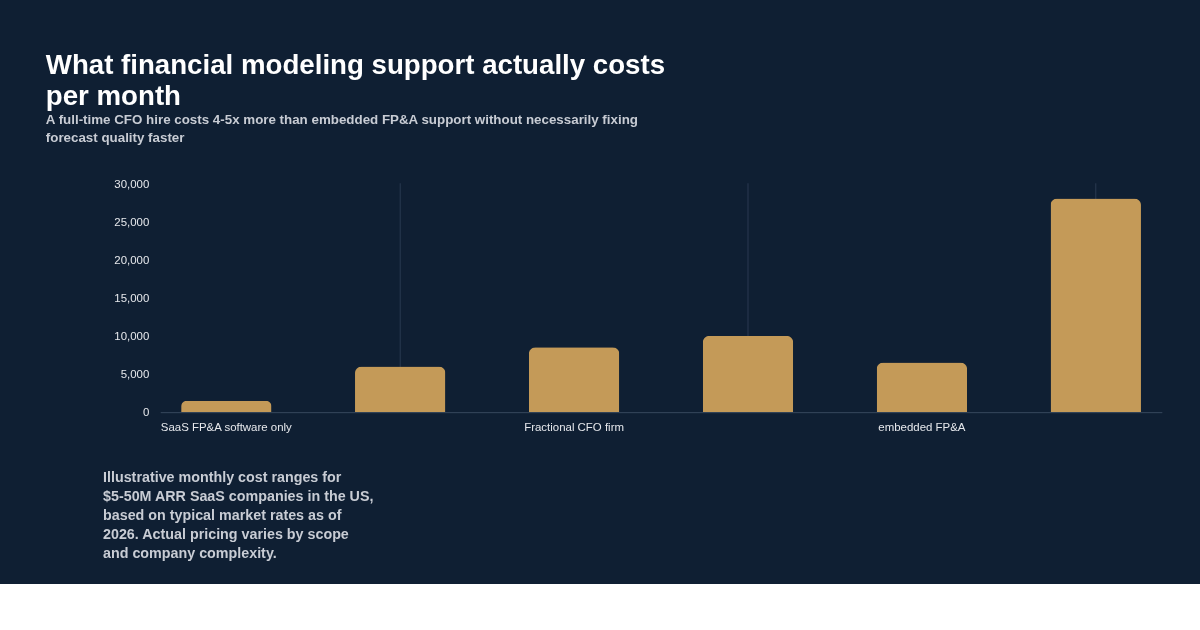 The height and width of the screenshot is (630, 1200). Describe the element at coordinates (238, 515) in the screenshot. I see `text: Illustrative monthly cost ranges for $5-50M ARR SaaS companies in the US, based on typical market rates as of 2026. Actual pricing varies by scope and company complexity.` at that location.